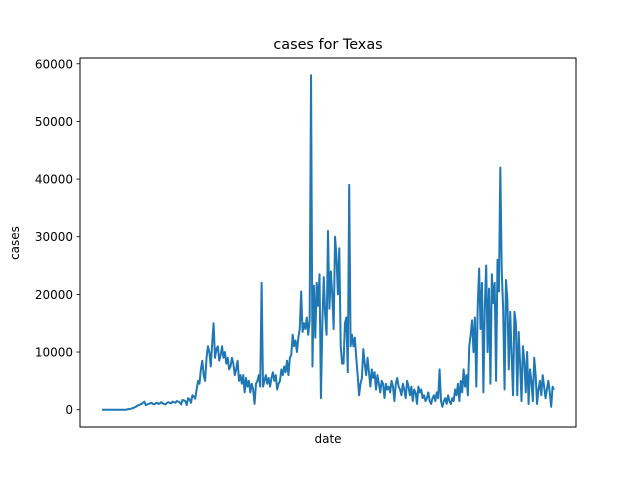 The image size is (640, 485). Describe the element at coordinates (327, 439) in the screenshot. I see `x-axis-label: date` at that location.